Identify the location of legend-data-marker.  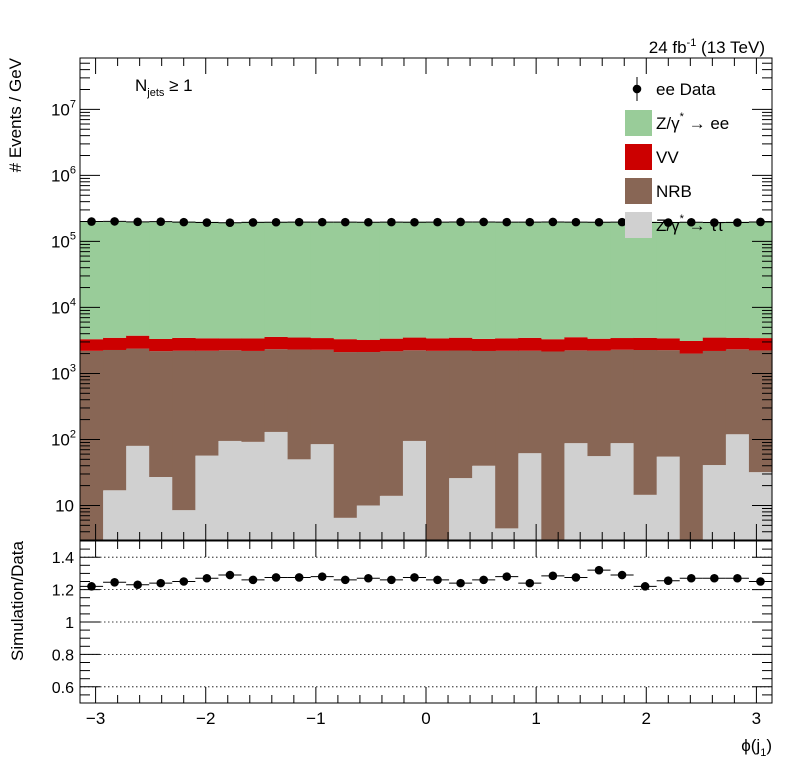
(637, 89).